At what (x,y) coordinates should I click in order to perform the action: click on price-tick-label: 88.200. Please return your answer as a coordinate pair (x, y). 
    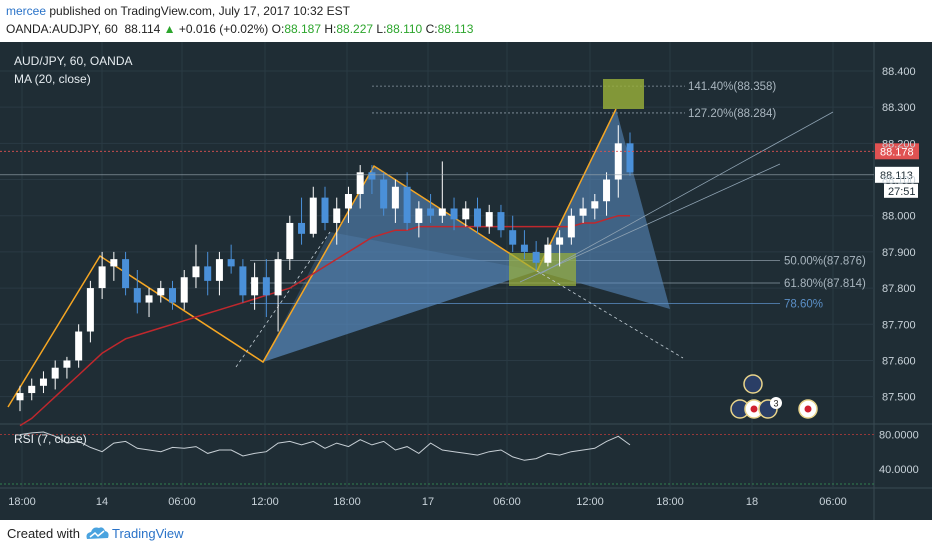
    Looking at the image, I should click on (899, 144).